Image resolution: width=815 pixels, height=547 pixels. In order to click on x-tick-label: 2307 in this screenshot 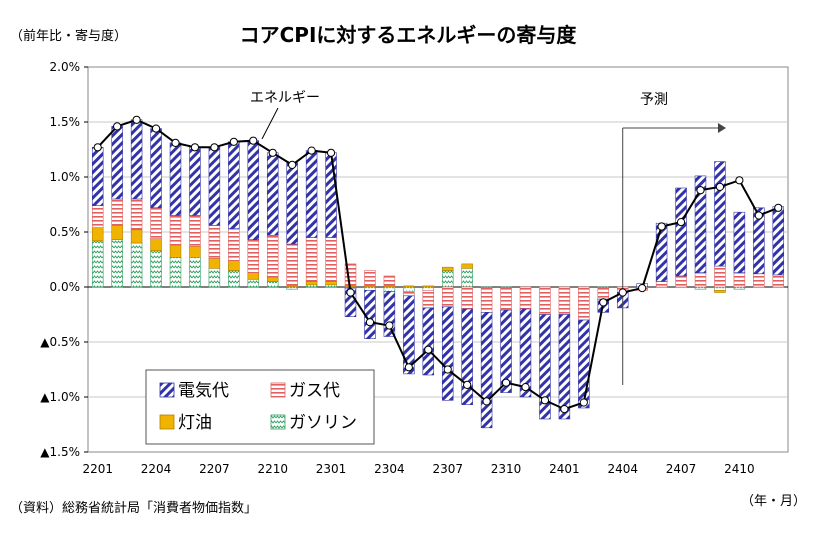, I will do `click(447, 469)`.